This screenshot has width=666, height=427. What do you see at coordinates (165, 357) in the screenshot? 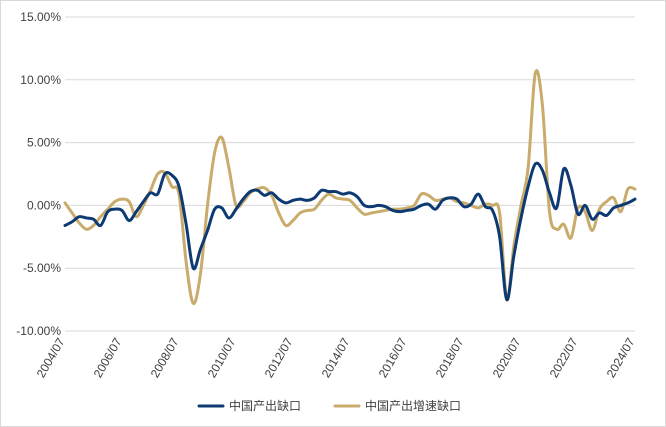
I see `x-tick-label: 2008/07` at bounding box center [165, 357].